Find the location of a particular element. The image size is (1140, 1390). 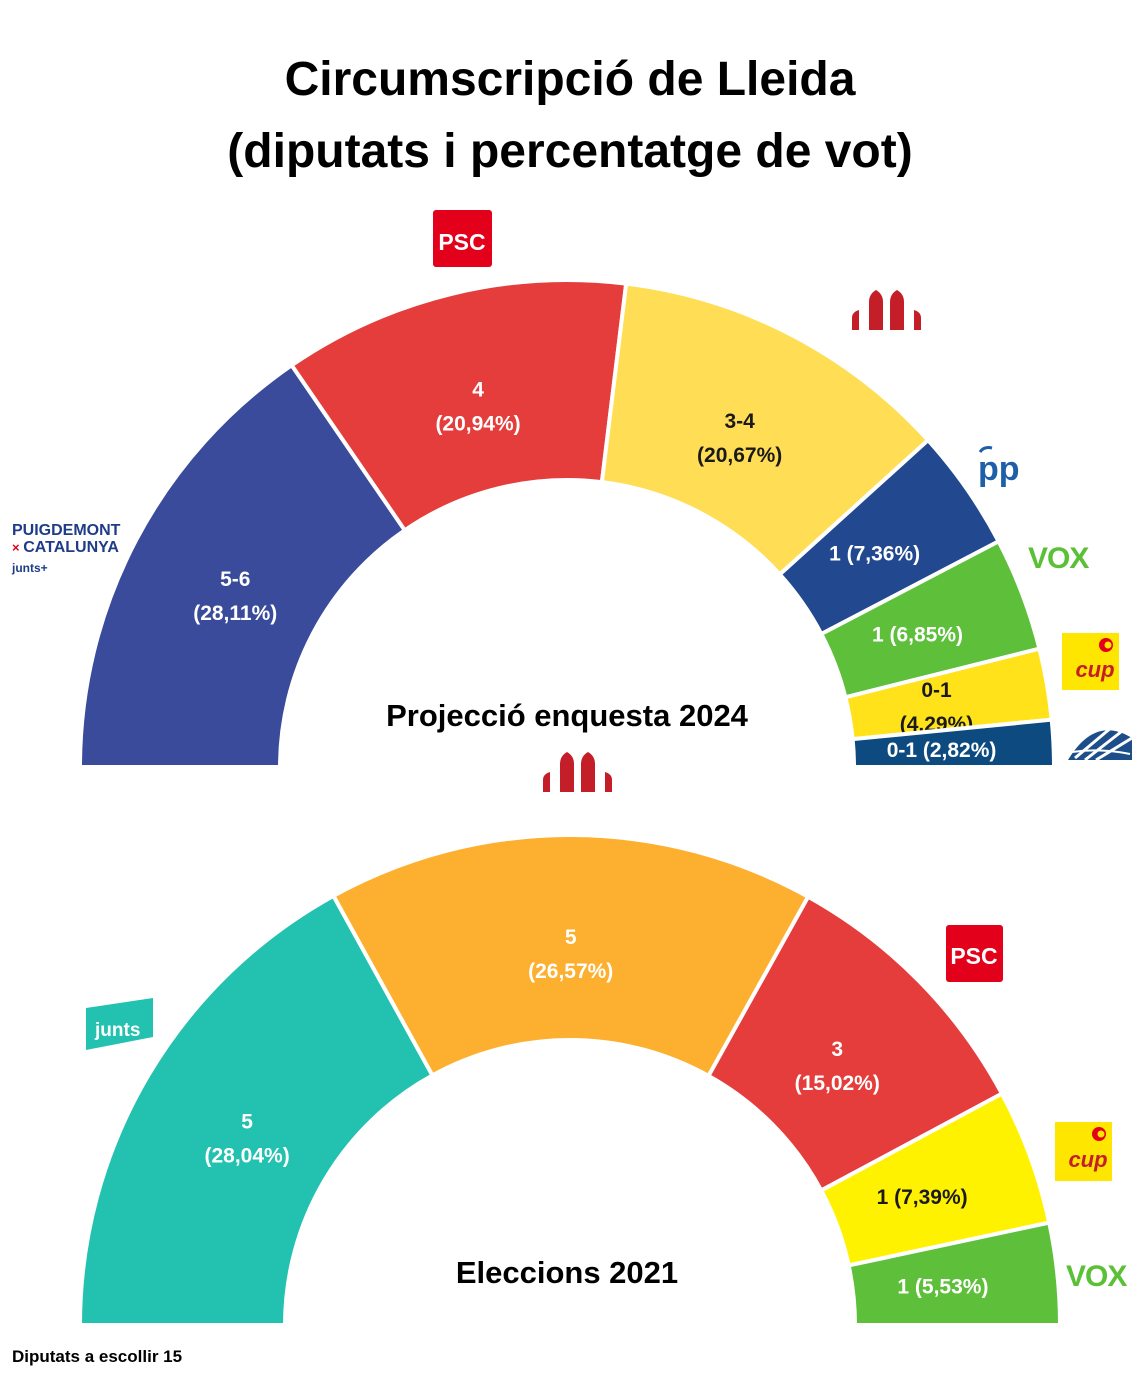

seg2024-alian-a-catalana-wedge is located at coordinates (953, 743).